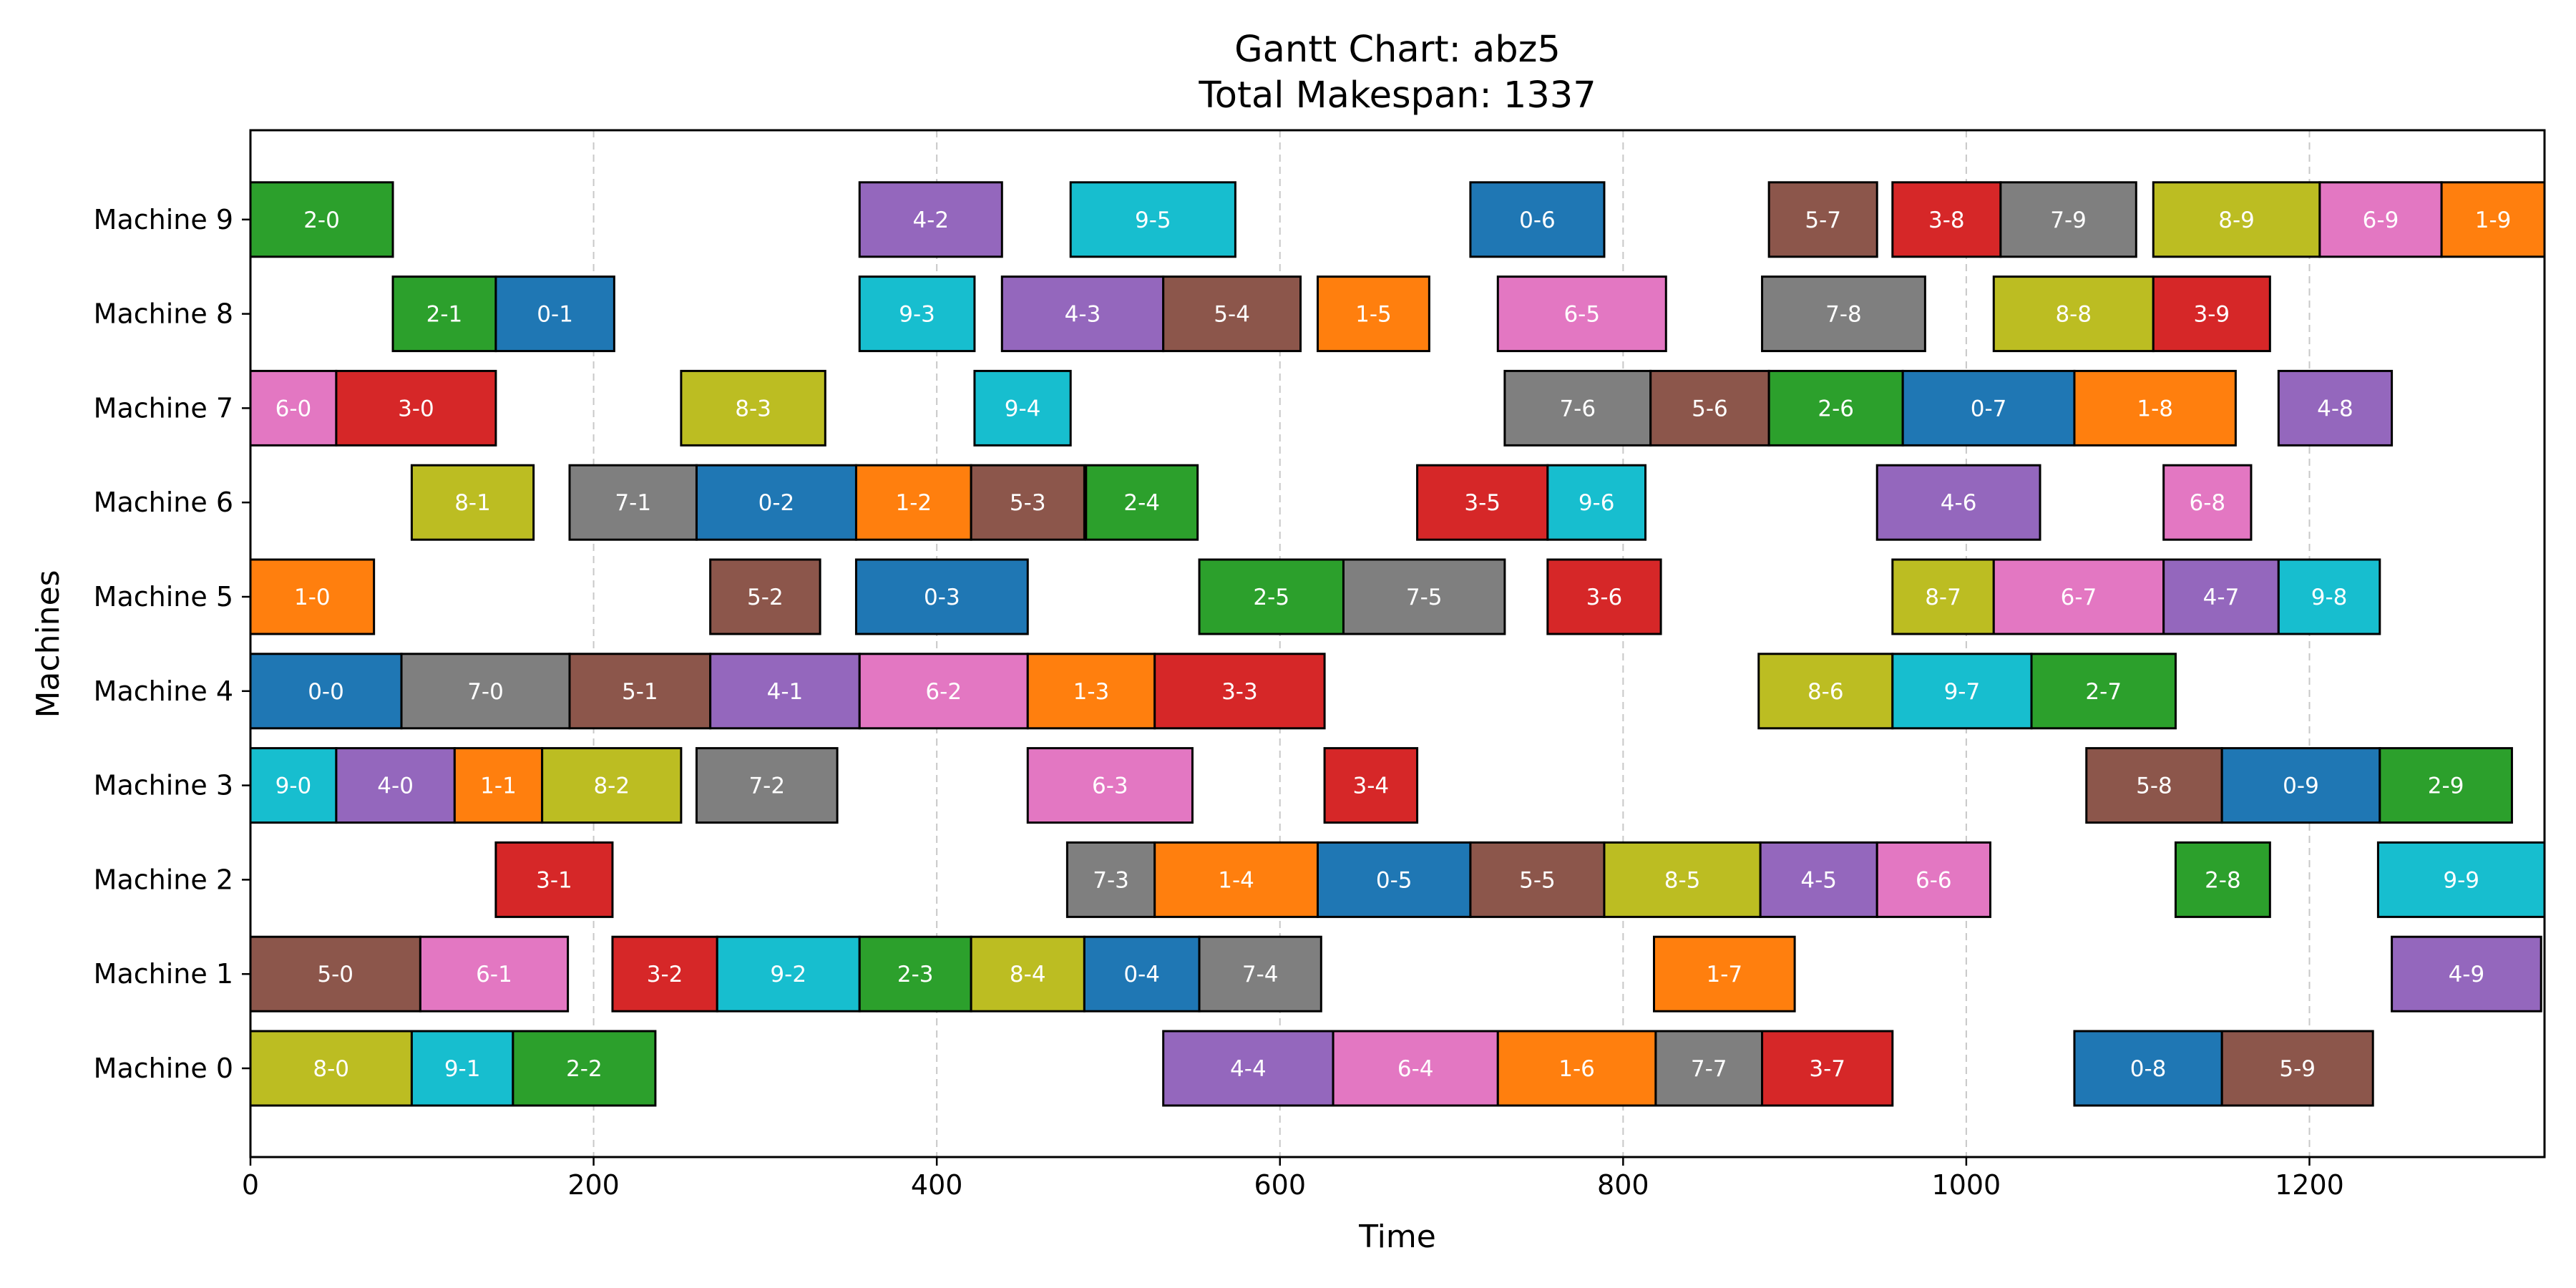 The width and height of the screenshot is (2576, 1288). What do you see at coordinates (765, 597) in the screenshot?
I see `task-label: 5-2` at bounding box center [765, 597].